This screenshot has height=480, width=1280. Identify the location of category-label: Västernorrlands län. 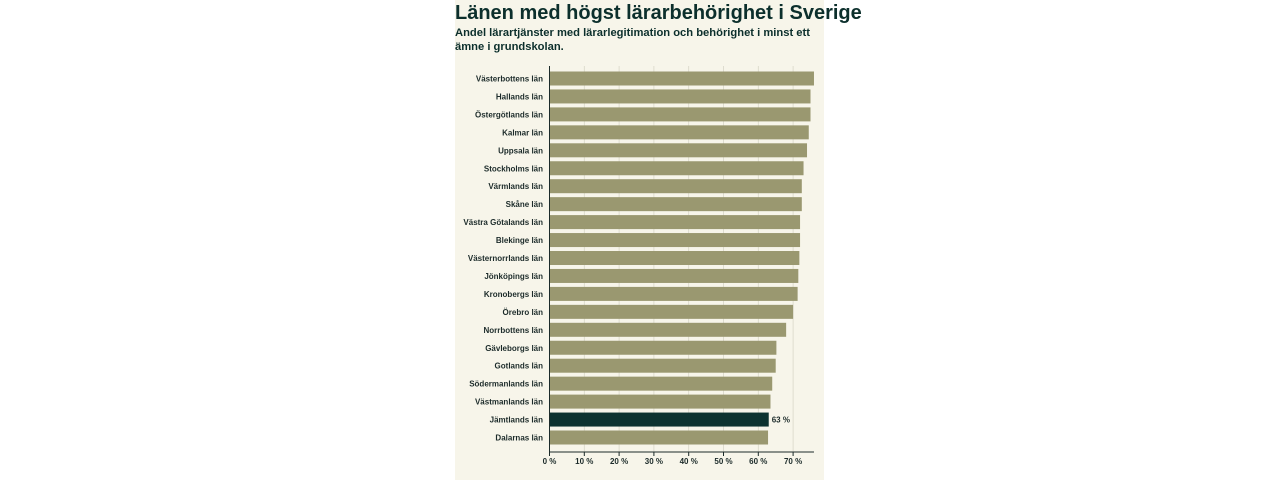
(505, 258).